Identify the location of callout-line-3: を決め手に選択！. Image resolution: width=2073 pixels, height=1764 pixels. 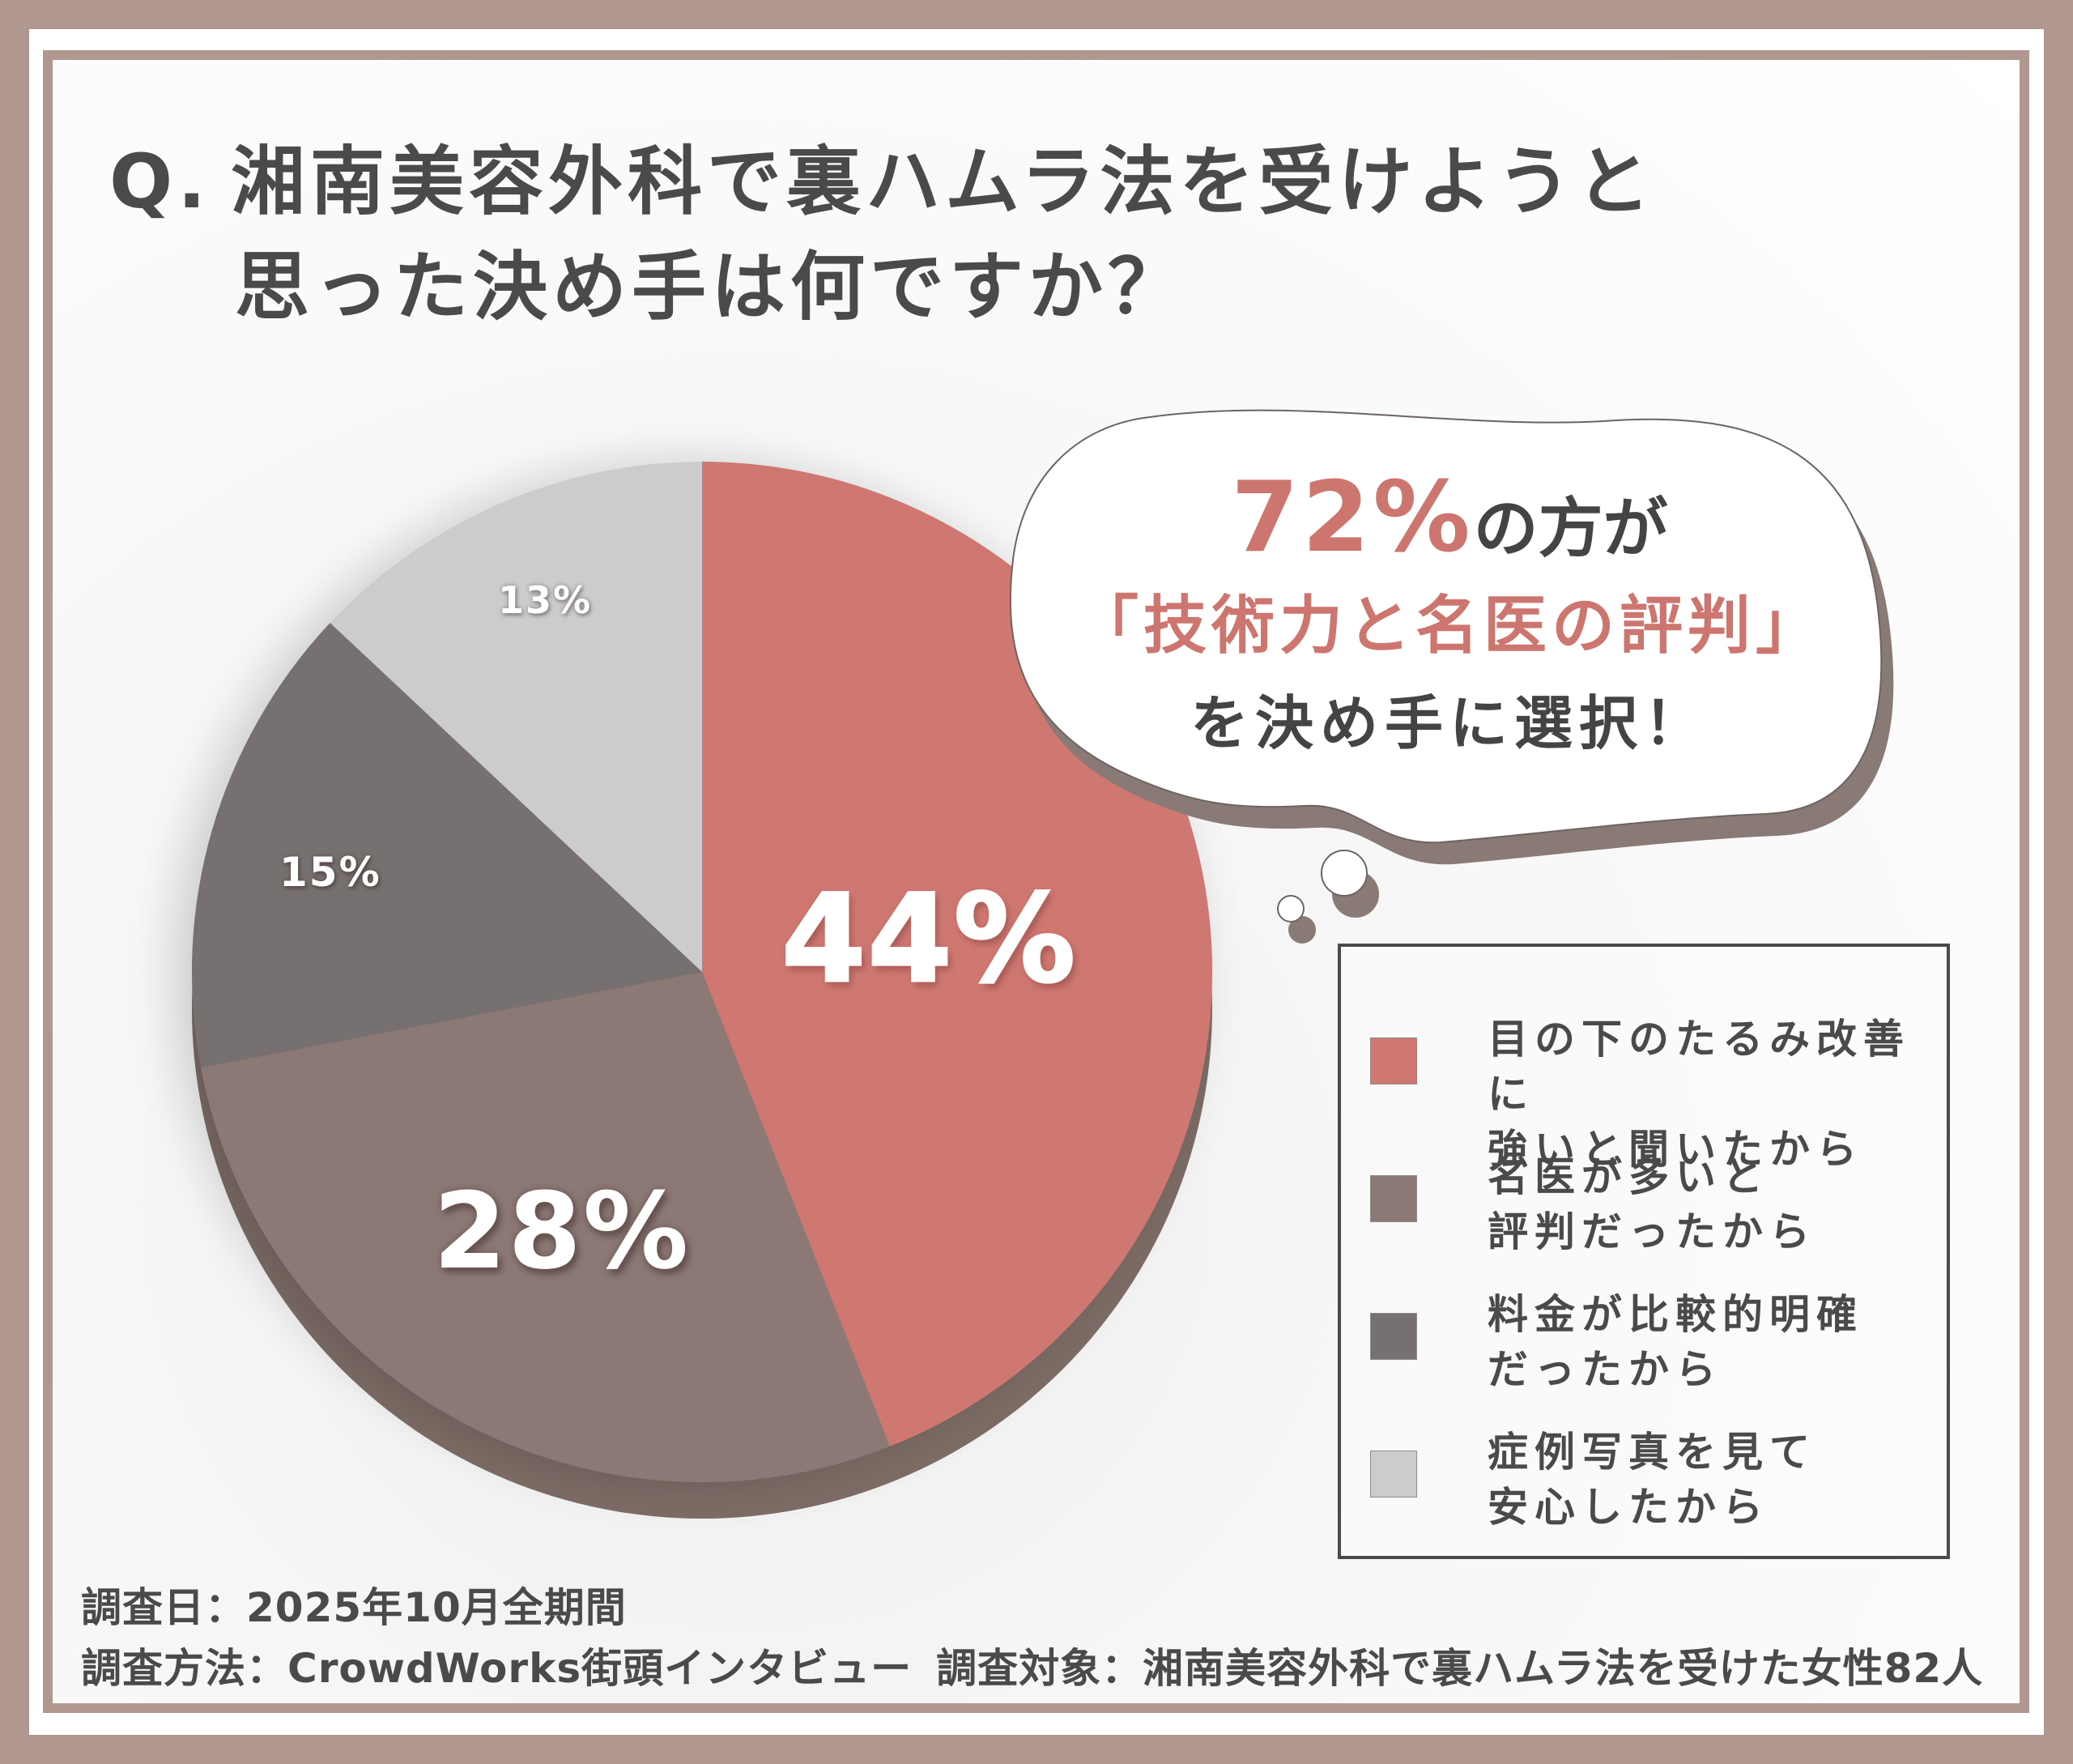
(1449, 723).